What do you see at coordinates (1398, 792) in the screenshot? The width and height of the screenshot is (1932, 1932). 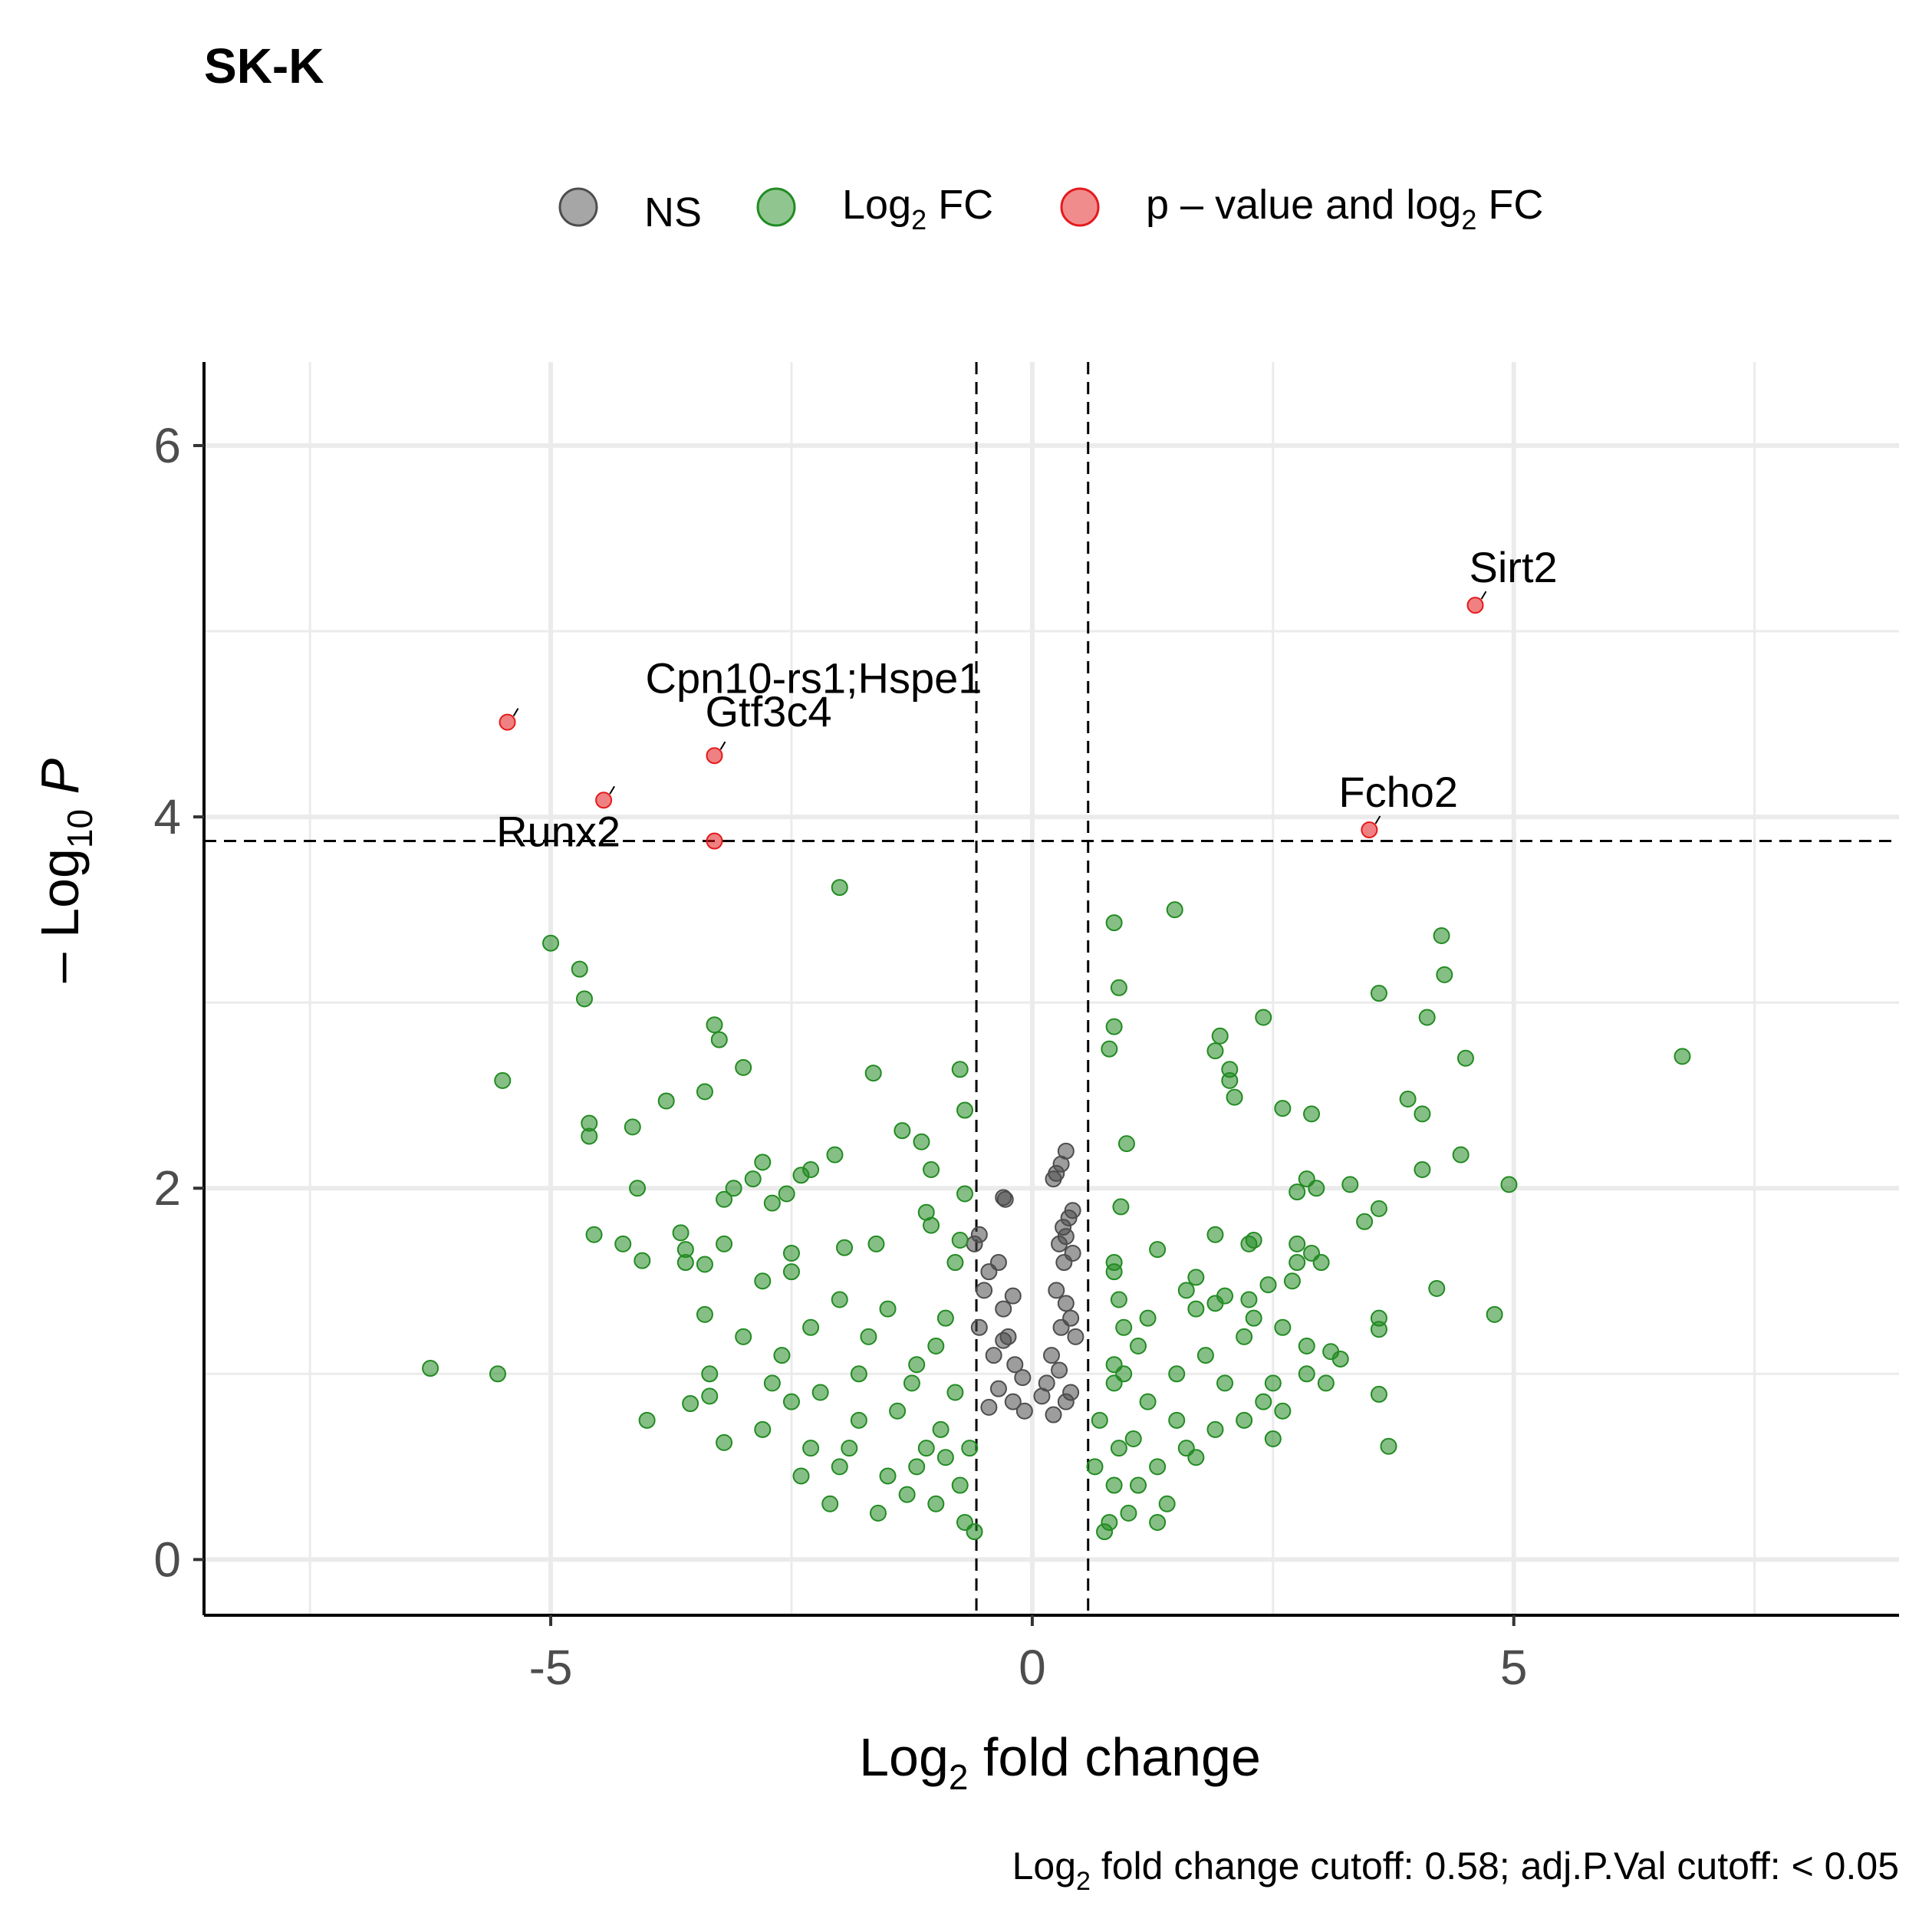 I see `gene-label: Fcho2` at bounding box center [1398, 792].